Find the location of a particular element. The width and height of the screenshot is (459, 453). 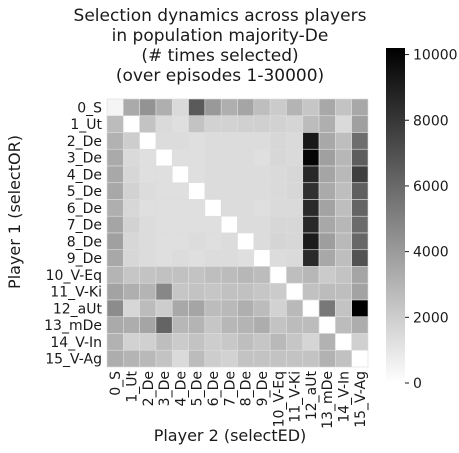

x-tick-label: 2_De is located at coordinates (149, 388).